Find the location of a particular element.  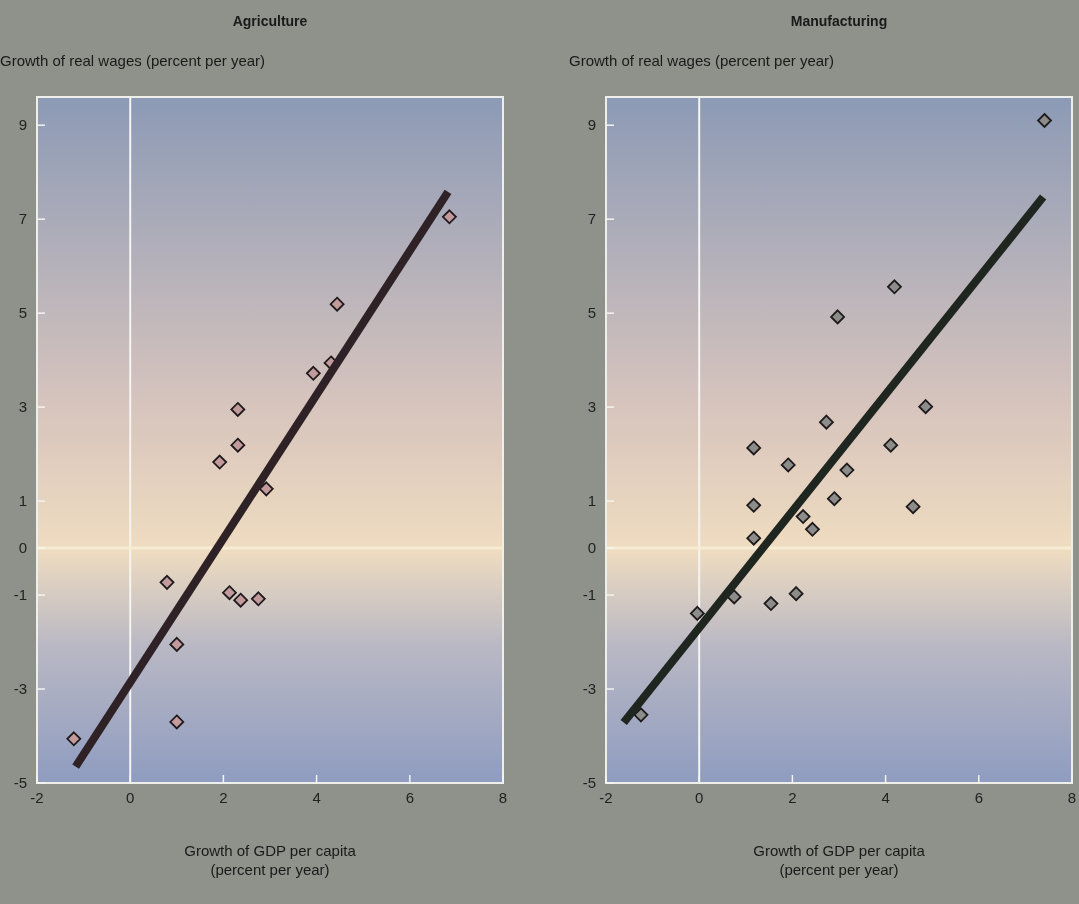

chart-title: Agriculture is located at coordinates (270, 21).